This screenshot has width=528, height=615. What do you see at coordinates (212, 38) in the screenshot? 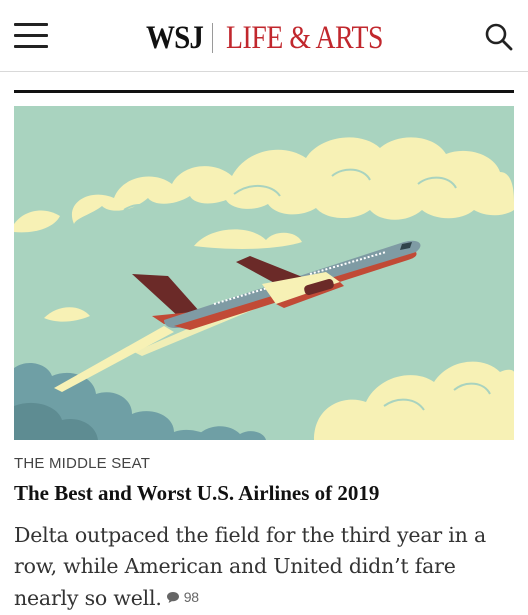
I see `logo-divider` at bounding box center [212, 38].